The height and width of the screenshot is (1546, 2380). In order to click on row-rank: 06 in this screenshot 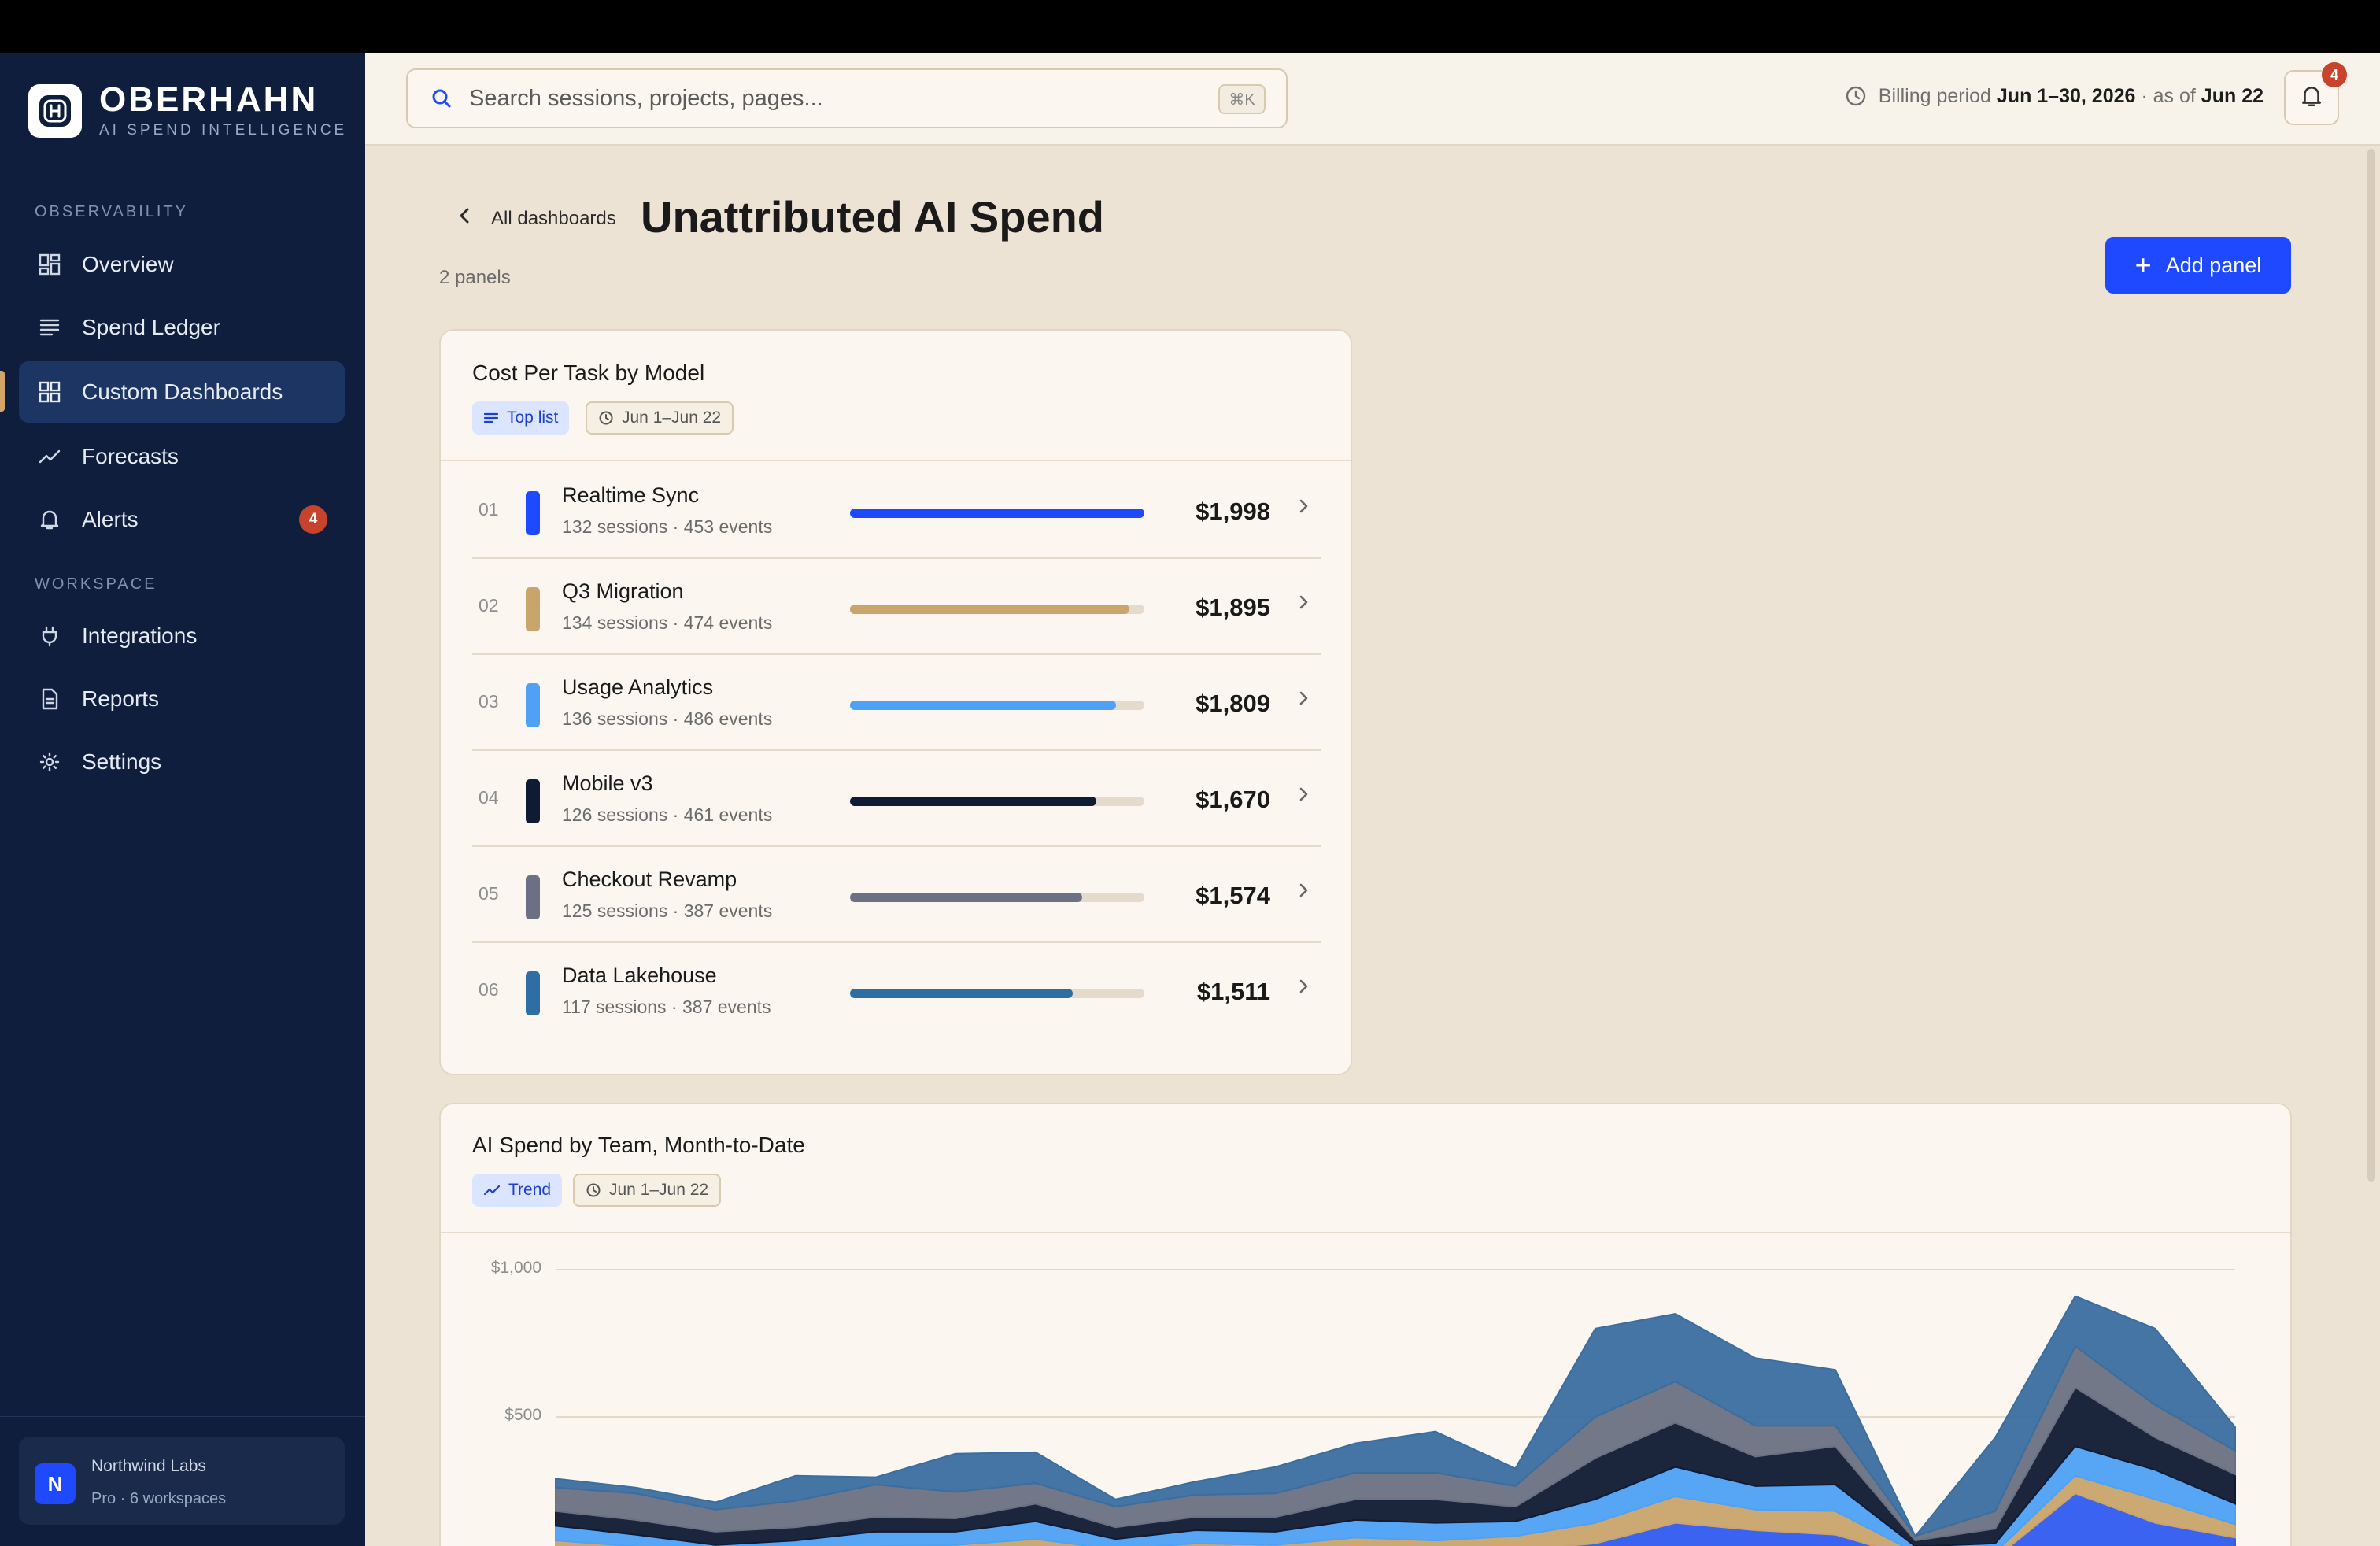, I will do `click(489, 990)`.